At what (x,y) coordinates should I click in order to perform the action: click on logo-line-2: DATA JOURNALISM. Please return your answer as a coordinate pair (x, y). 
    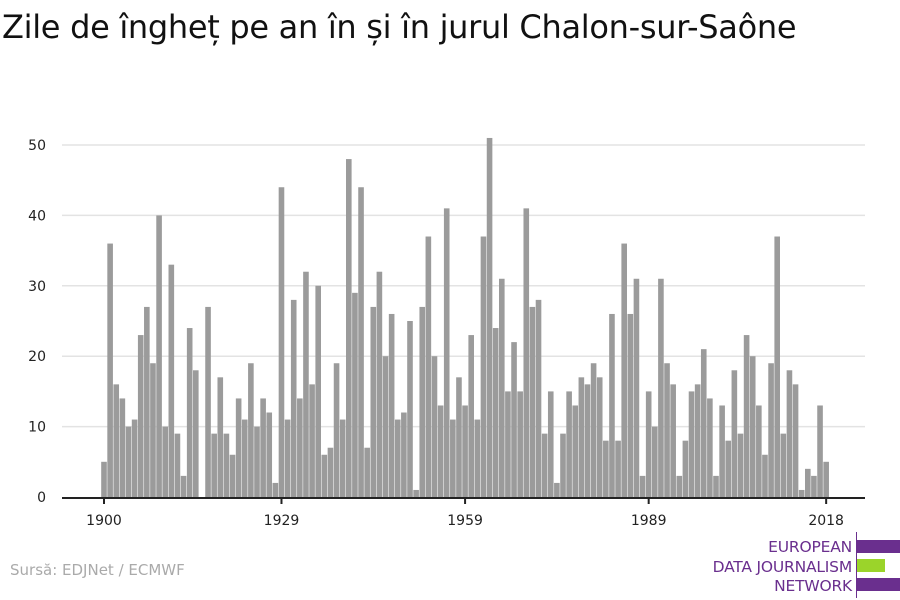
    Looking at the image, I should click on (782, 567).